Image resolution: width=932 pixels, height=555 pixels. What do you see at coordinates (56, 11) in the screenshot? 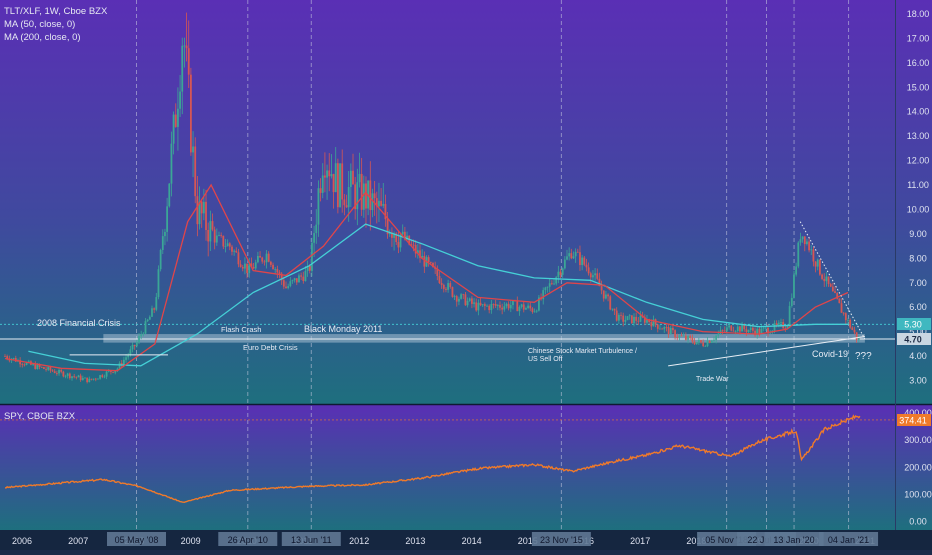
I see `legend-symbol: TLT/XLF, 1W, Cboe BZX` at bounding box center [56, 11].